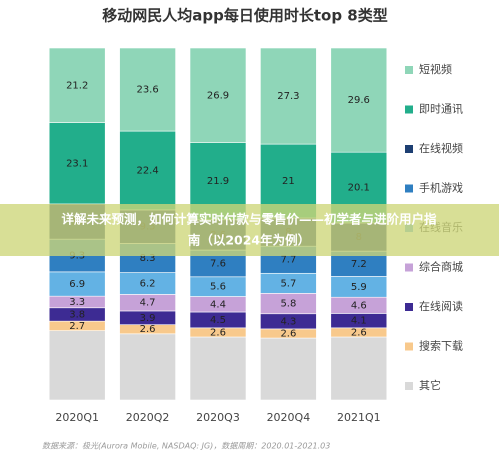 The image size is (499, 467). I want to click on value-label: 4.5, so click(218, 320).